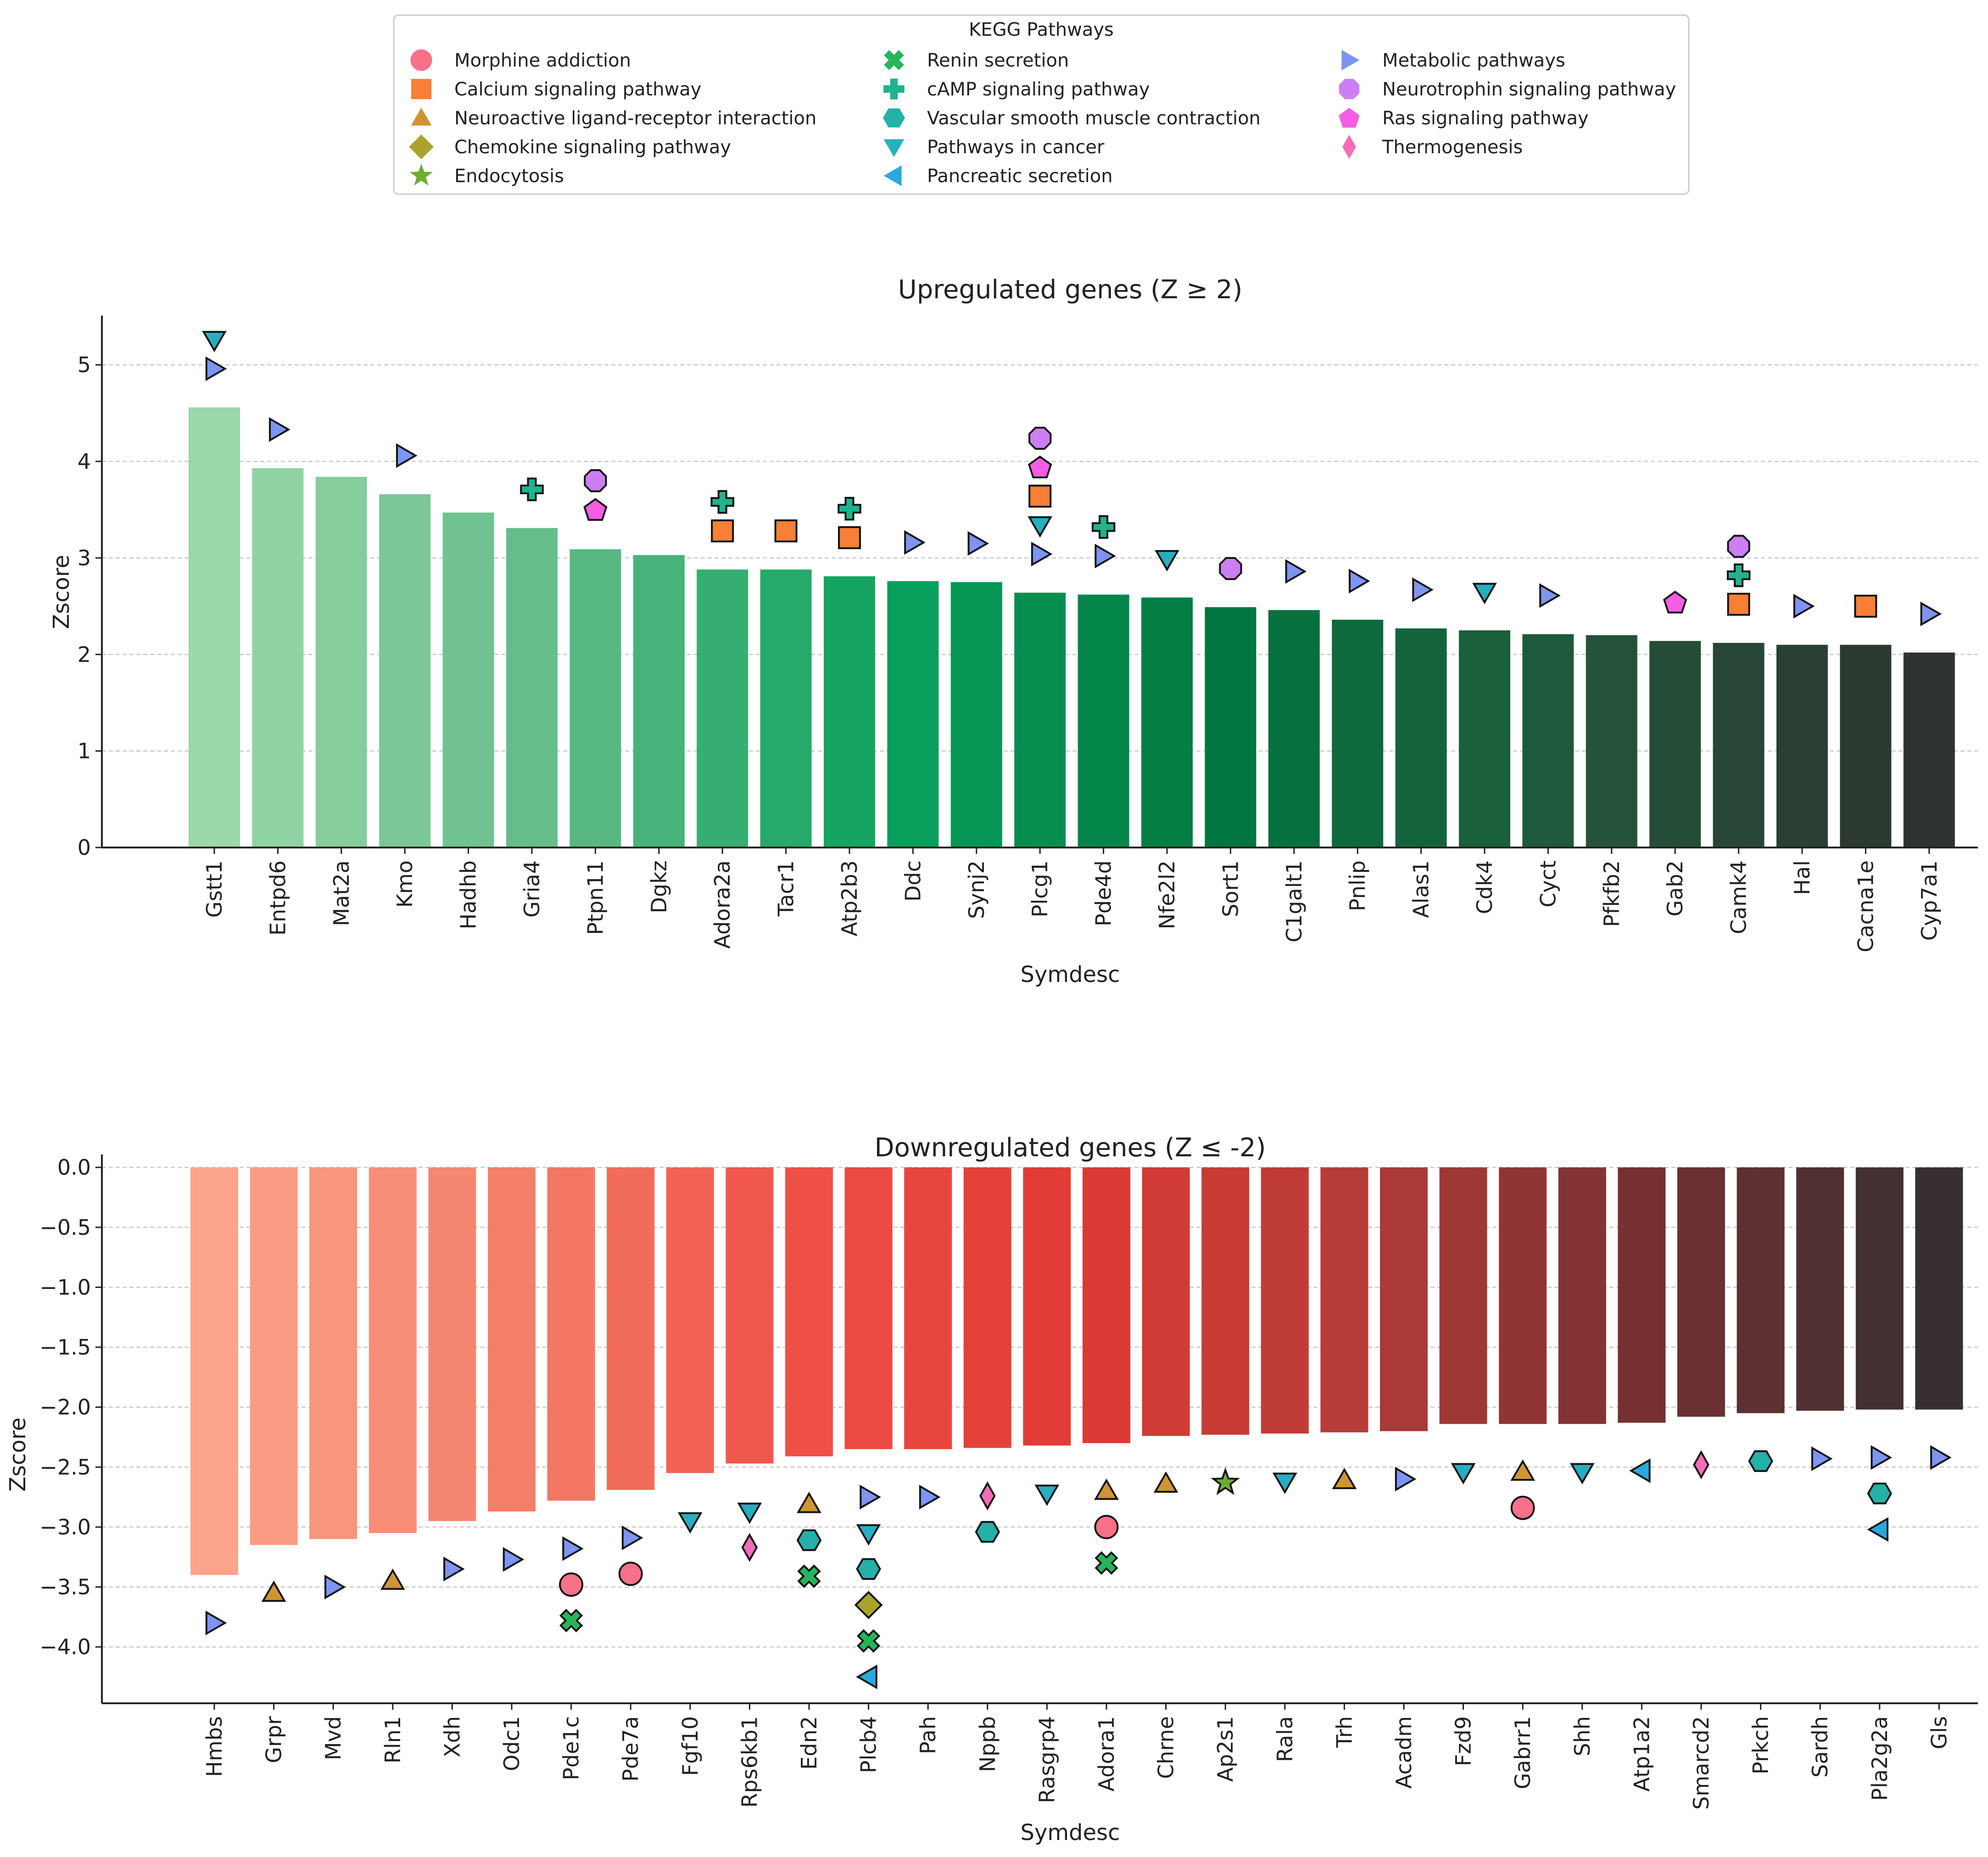 This screenshot has height=1857, width=1988. Describe the element at coordinates (84, 751) in the screenshot. I see `y-tick-label: 1` at that location.